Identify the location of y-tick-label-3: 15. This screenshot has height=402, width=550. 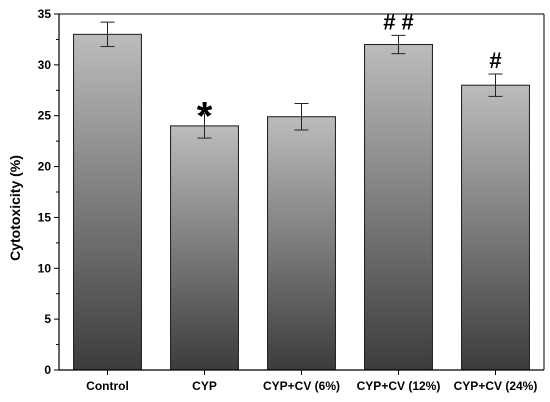
(45, 217).